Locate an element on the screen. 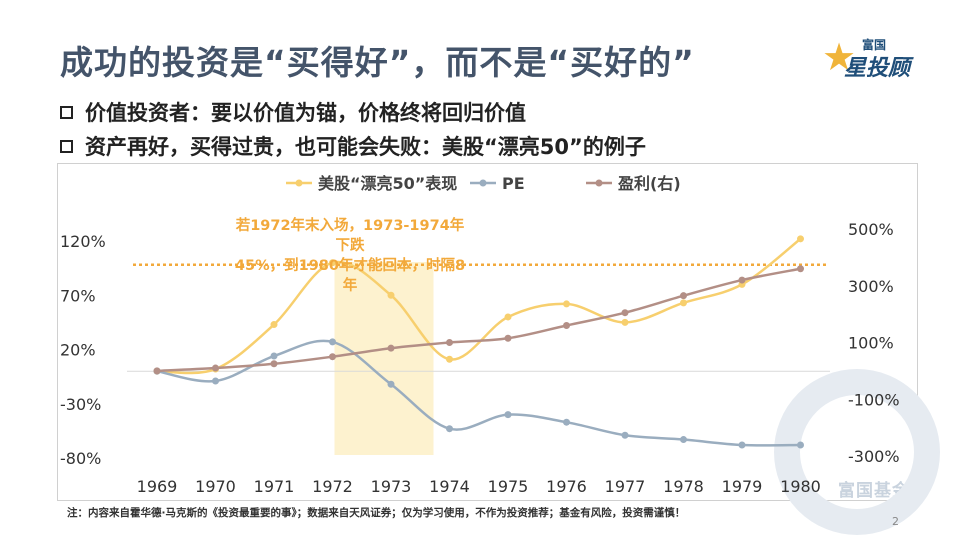  series-line-pe is located at coordinates (478, 393).